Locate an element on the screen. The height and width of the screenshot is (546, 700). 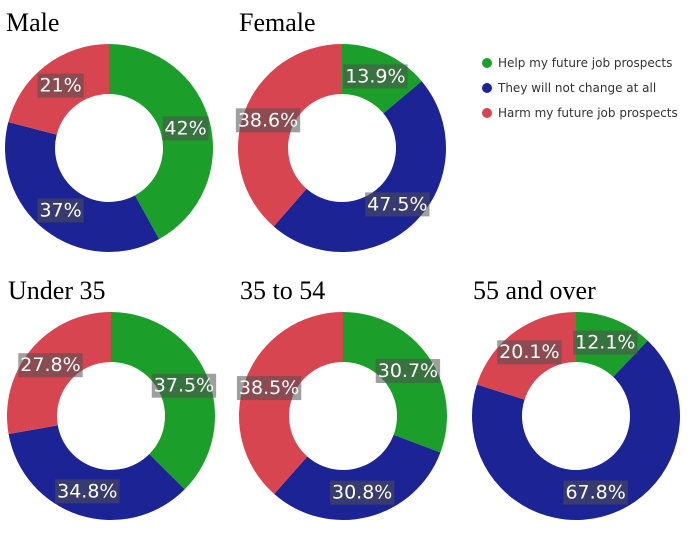
data-label-text: 42% is located at coordinates (185, 128).